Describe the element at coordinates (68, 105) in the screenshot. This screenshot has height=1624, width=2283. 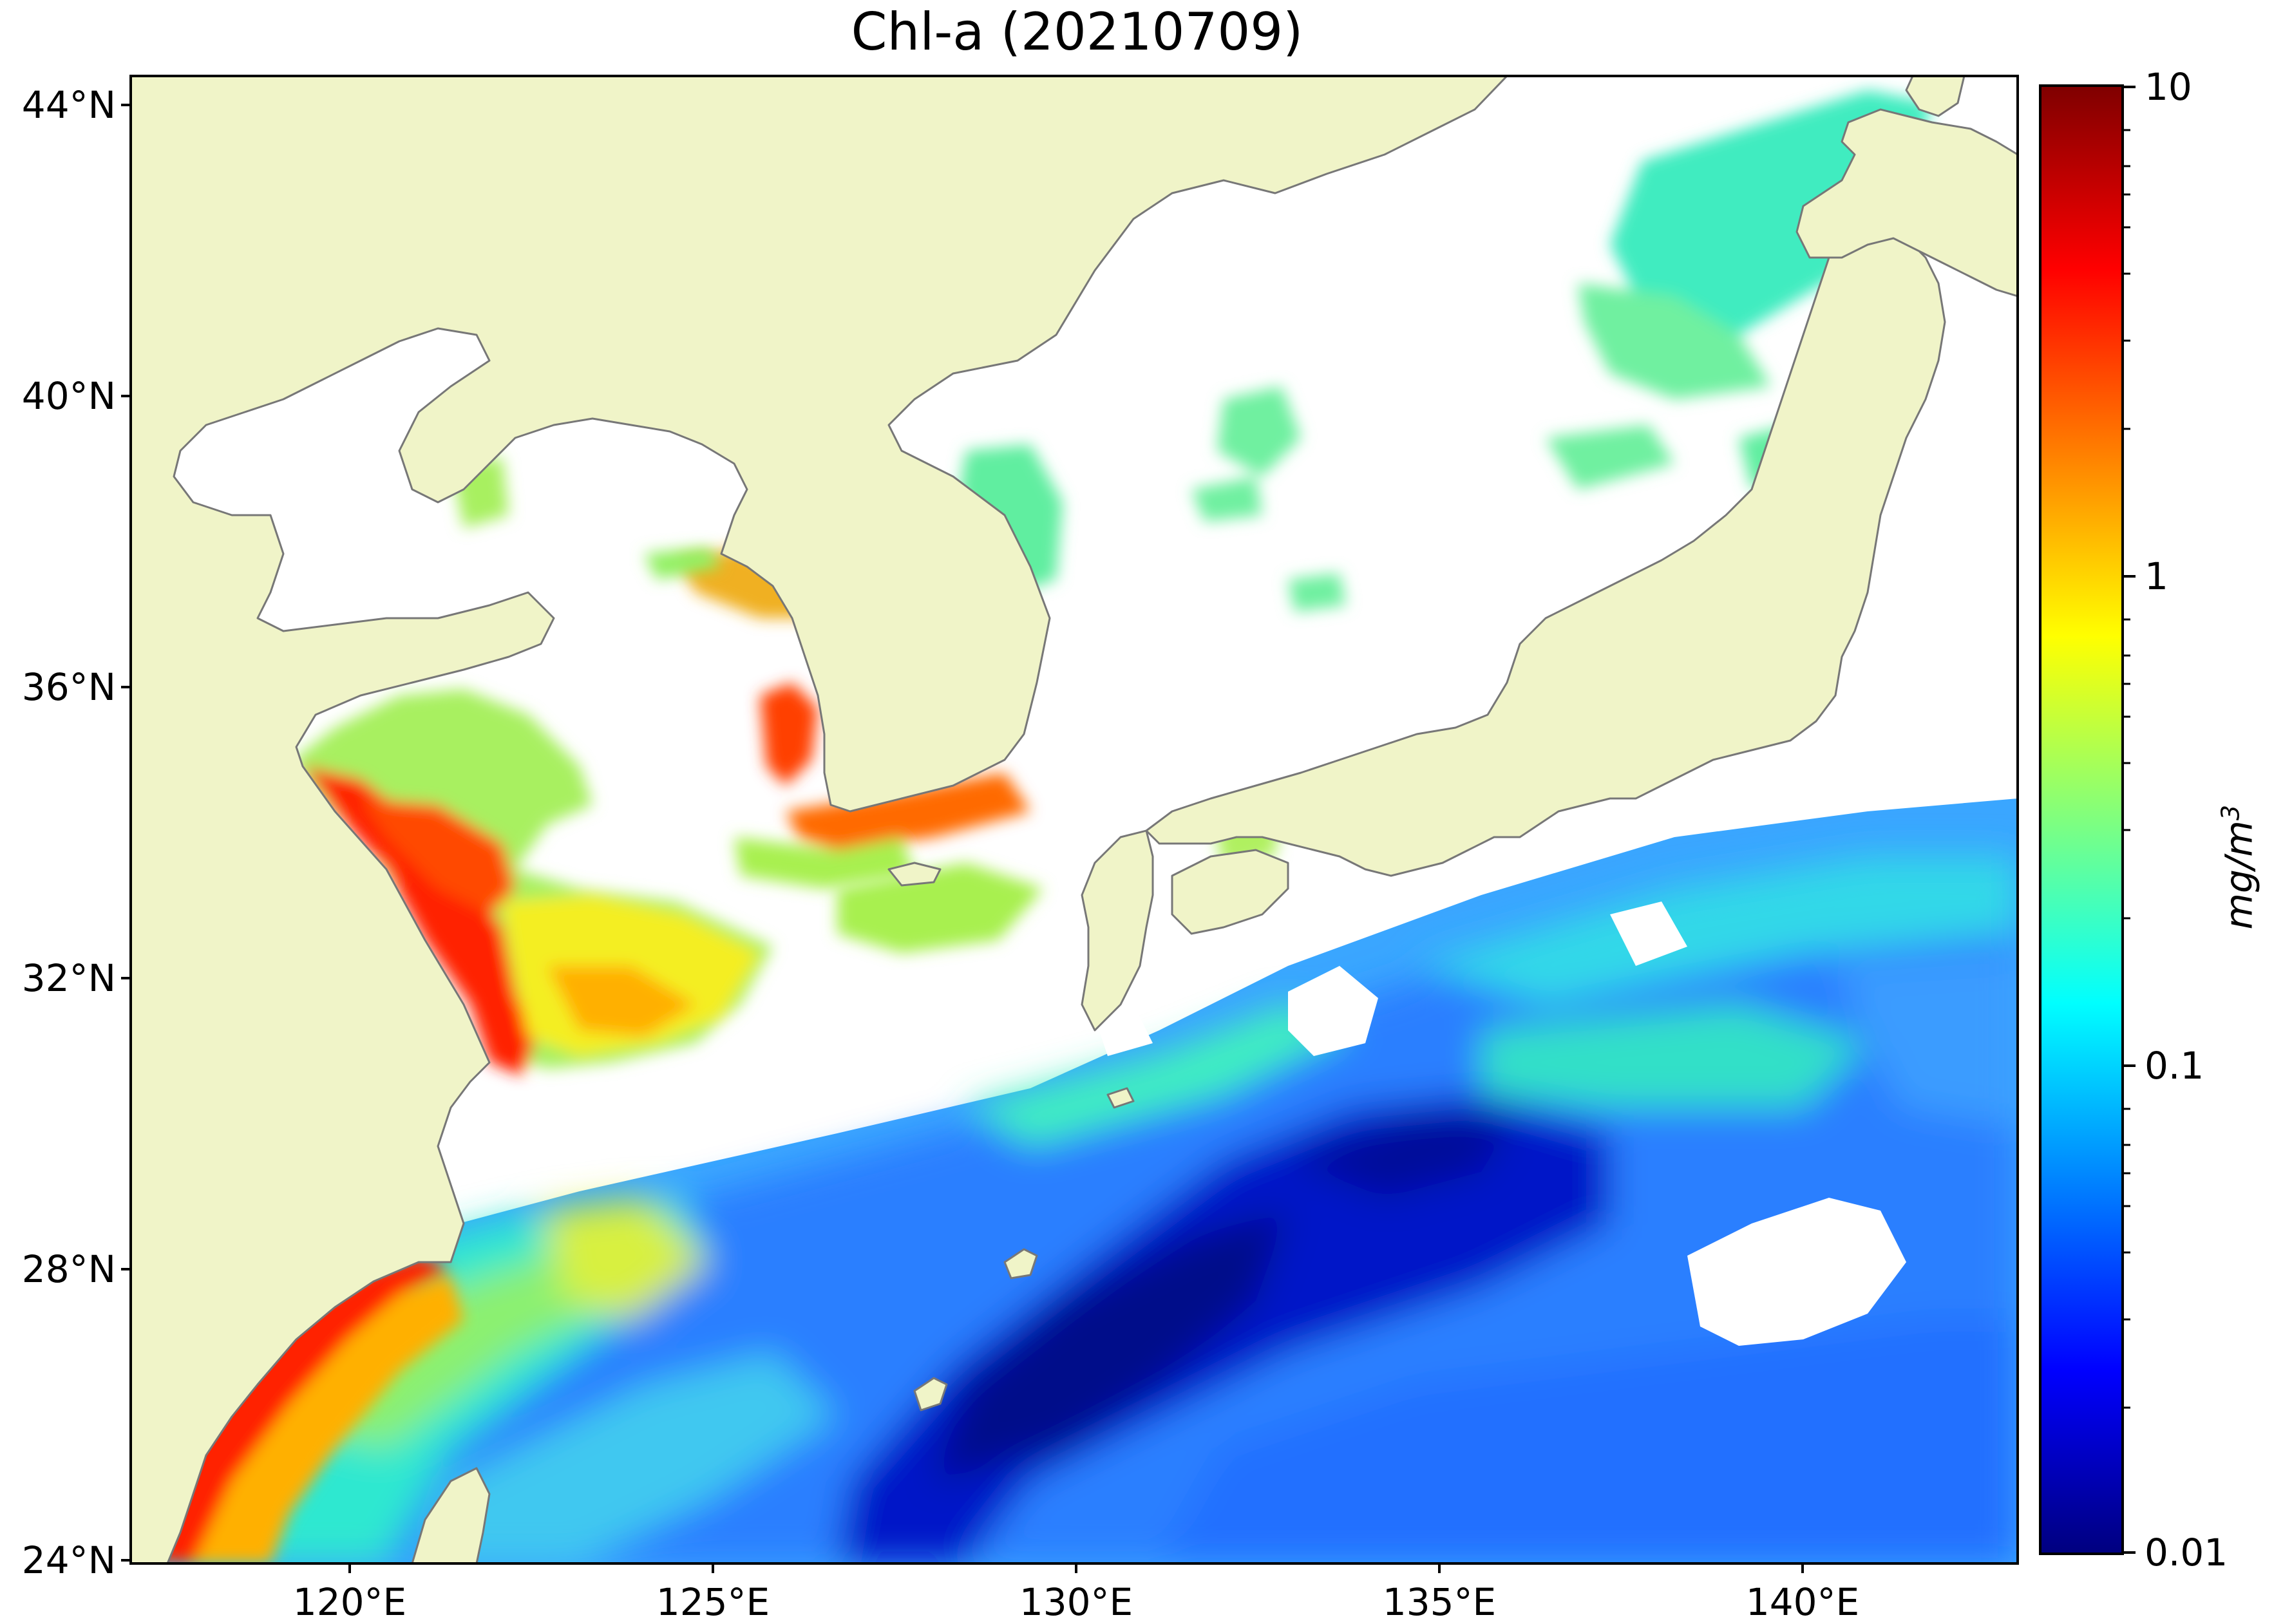
I see `lat-label-44: 44°N` at that location.